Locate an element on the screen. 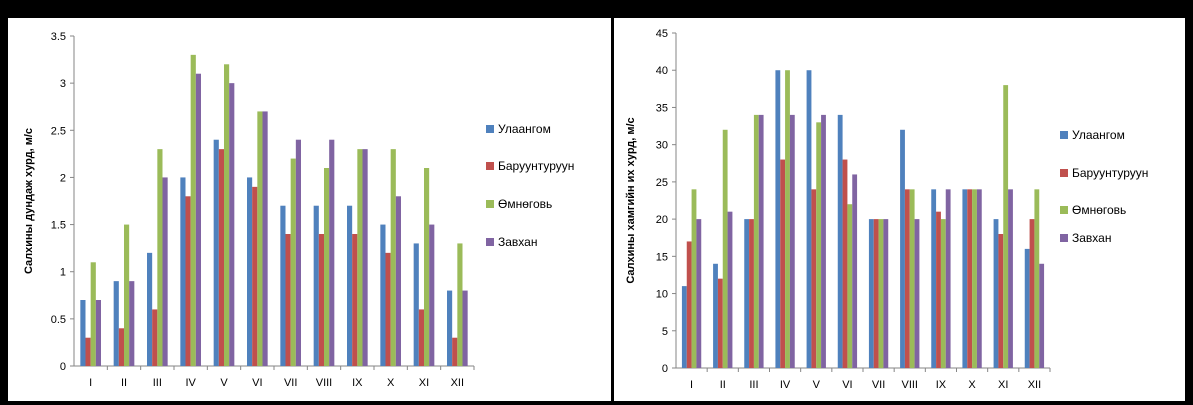  y-axis-label: Салхины дундаж хурд, м/с is located at coordinates (29, 201).